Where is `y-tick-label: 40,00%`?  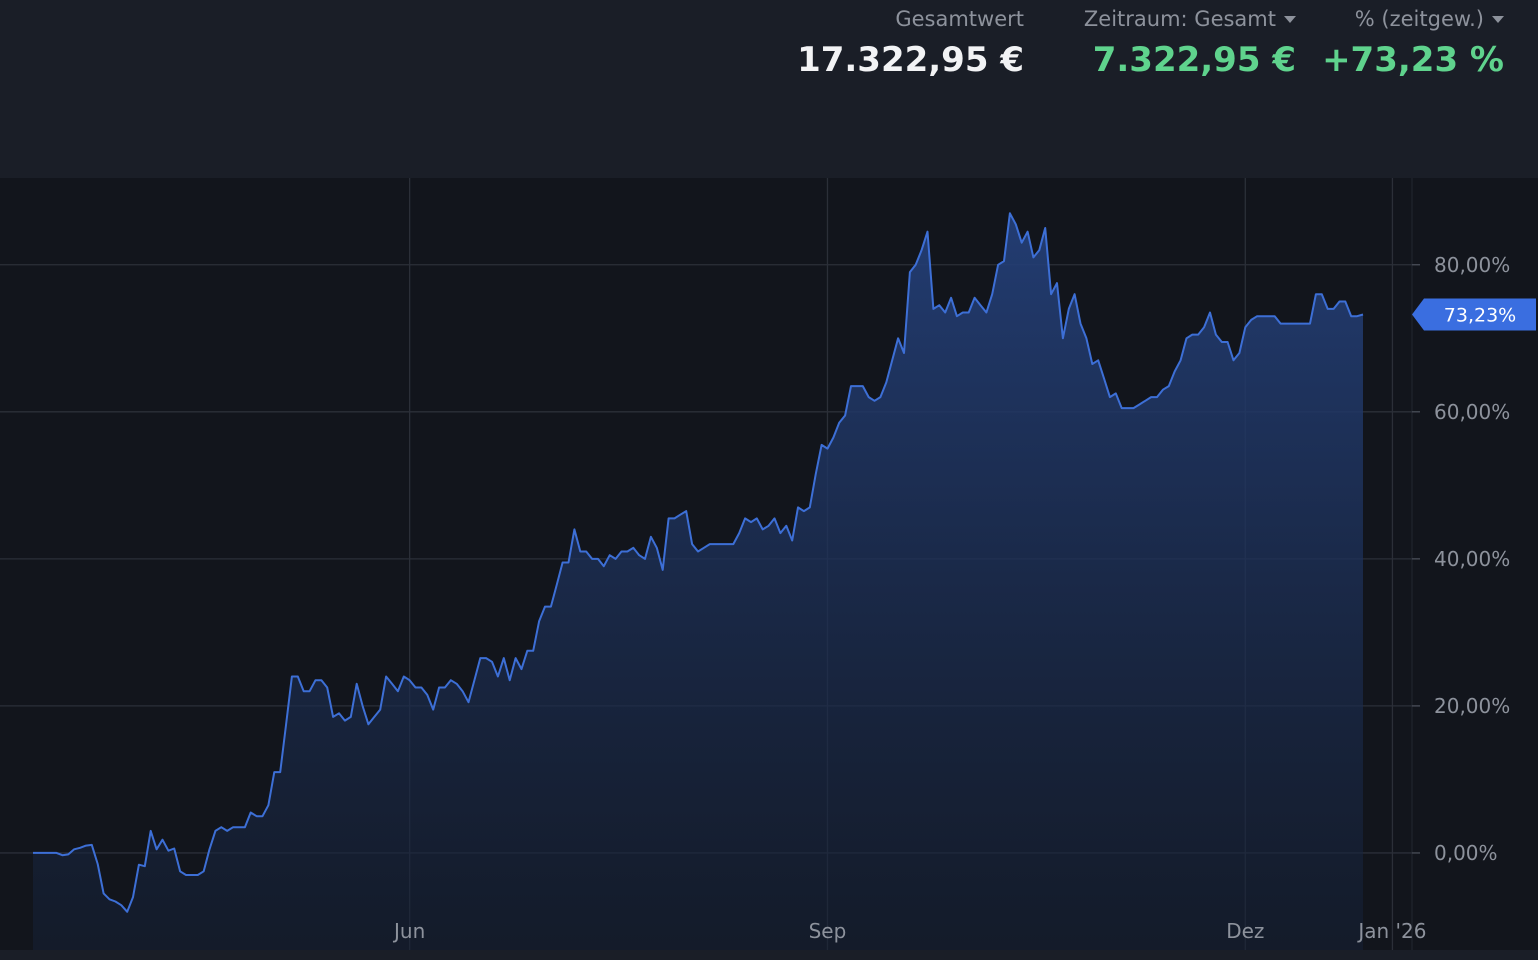
y-tick-label: 40,00% is located at coordinates (1472, 559).